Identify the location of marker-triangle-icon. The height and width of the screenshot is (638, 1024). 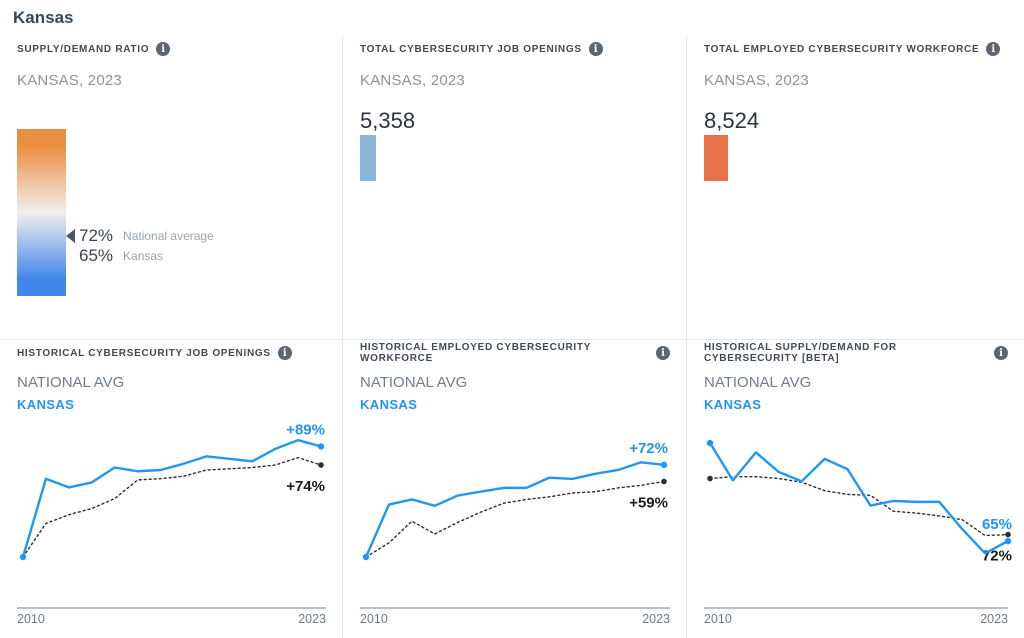
(70, 236).